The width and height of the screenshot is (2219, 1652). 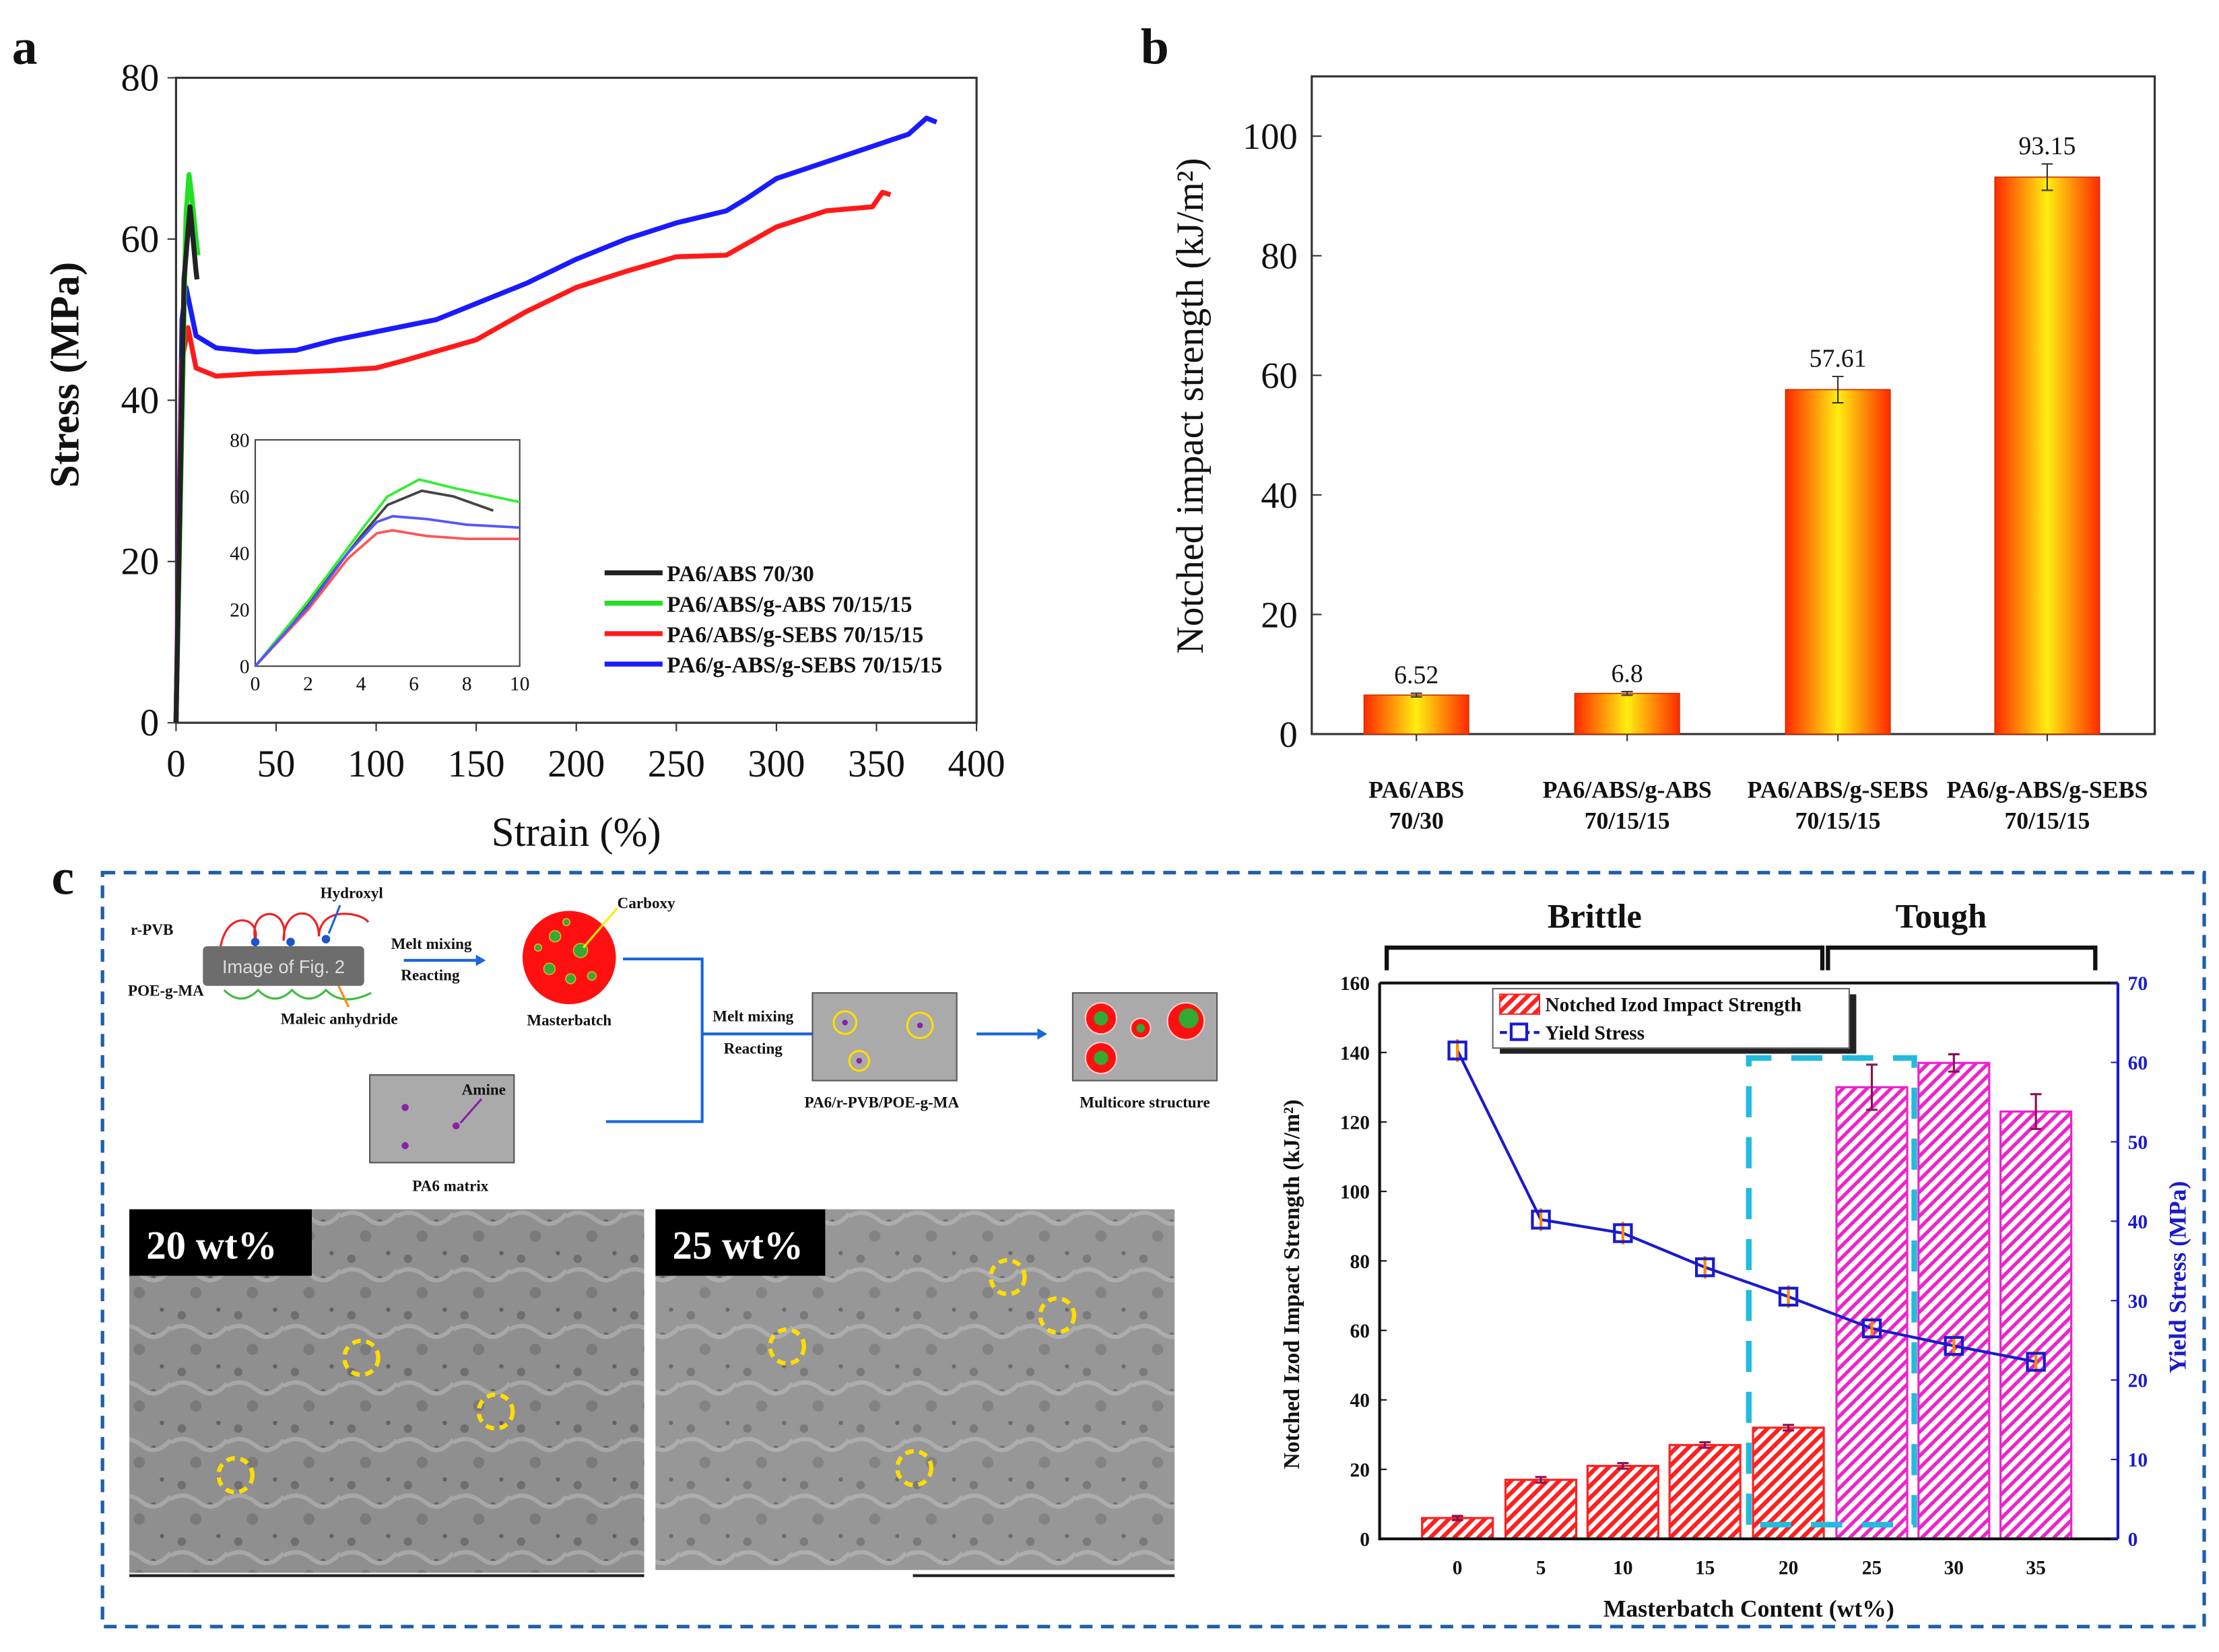 I want to click on y-tick-label: 20, so click(x=140, y=562).